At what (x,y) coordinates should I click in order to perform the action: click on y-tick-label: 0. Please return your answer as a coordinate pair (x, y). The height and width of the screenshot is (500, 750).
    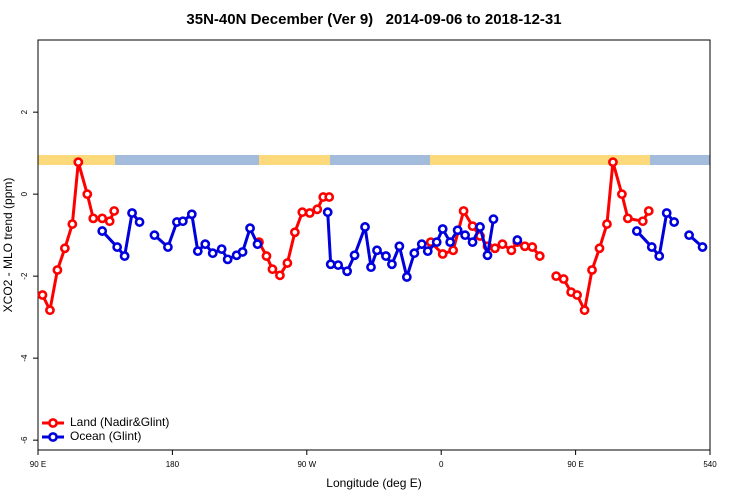
    Looking at the image, I should click on (24, 193).